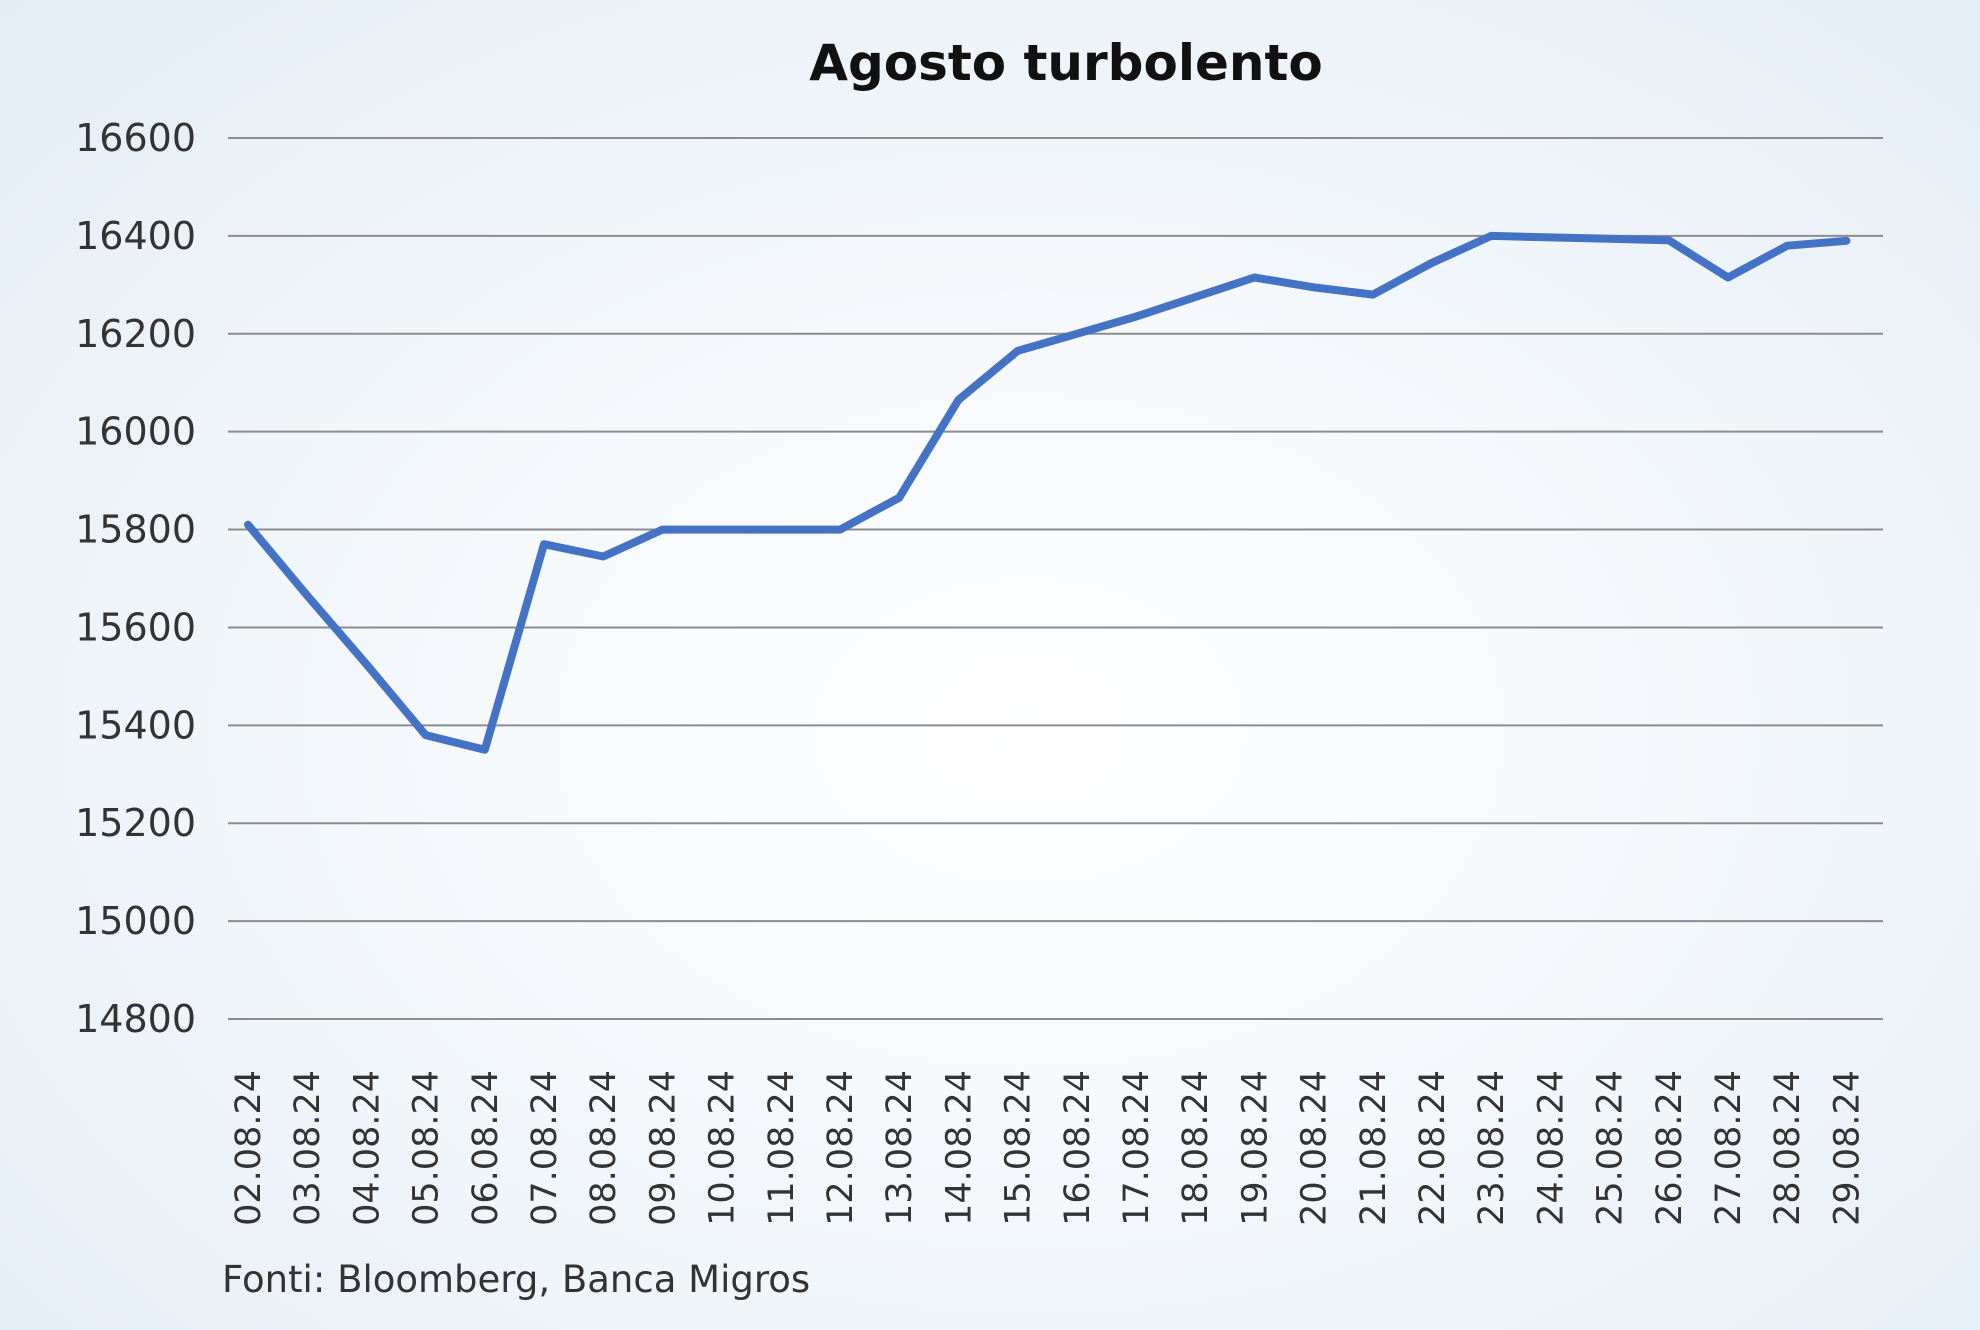 This screenshot has height=1330, width=1980. Describe the element at coordinates (604, 1148) in the screenshot. I see `x-tick-label: 08.08.24` at that location.